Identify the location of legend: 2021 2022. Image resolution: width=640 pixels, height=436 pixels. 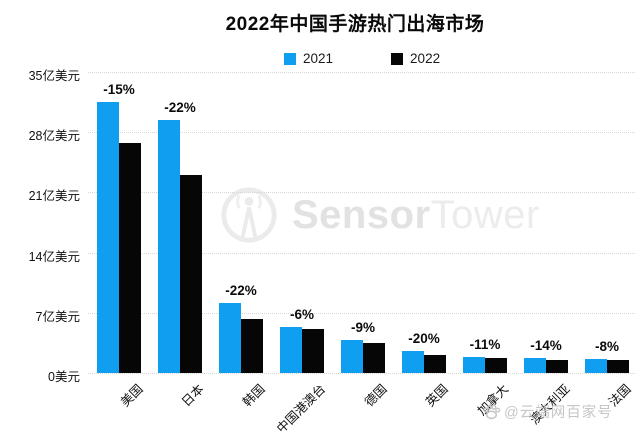
(362, 58).